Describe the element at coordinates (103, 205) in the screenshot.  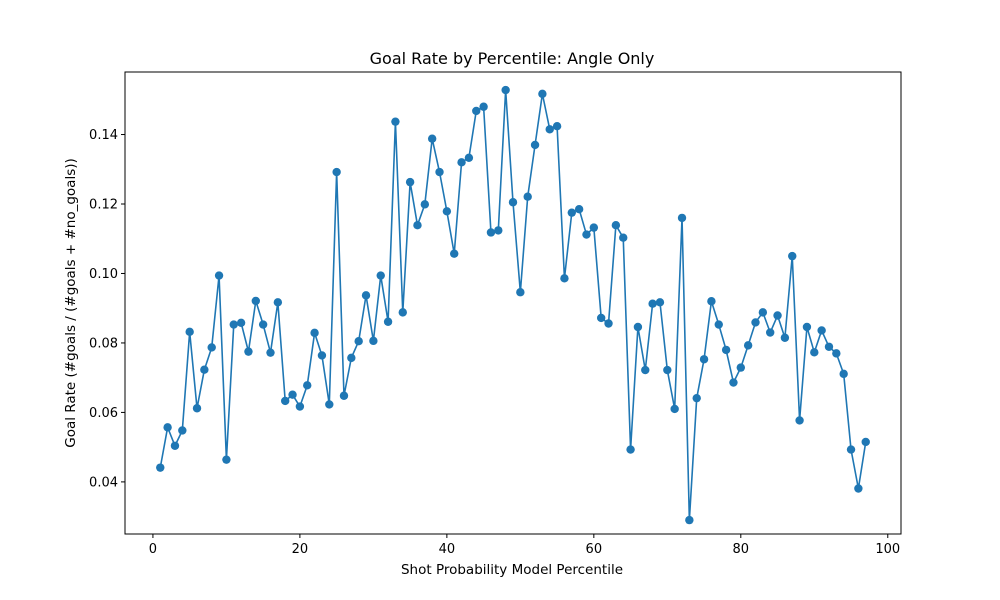
I see `y-tick-label: 0.12` at that location.